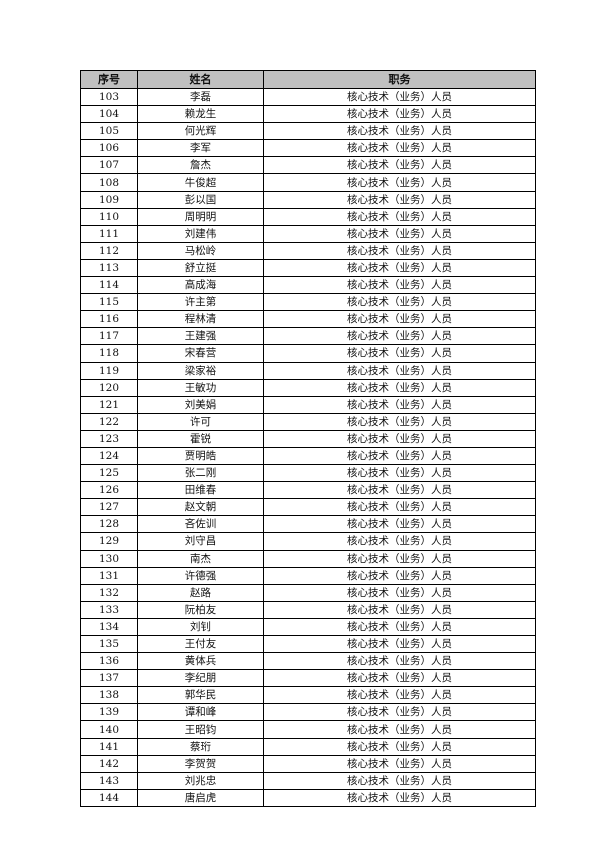  Describe the element at coordinates (109, 131) in the screenshot. I see `cell-index: 105` at that location.